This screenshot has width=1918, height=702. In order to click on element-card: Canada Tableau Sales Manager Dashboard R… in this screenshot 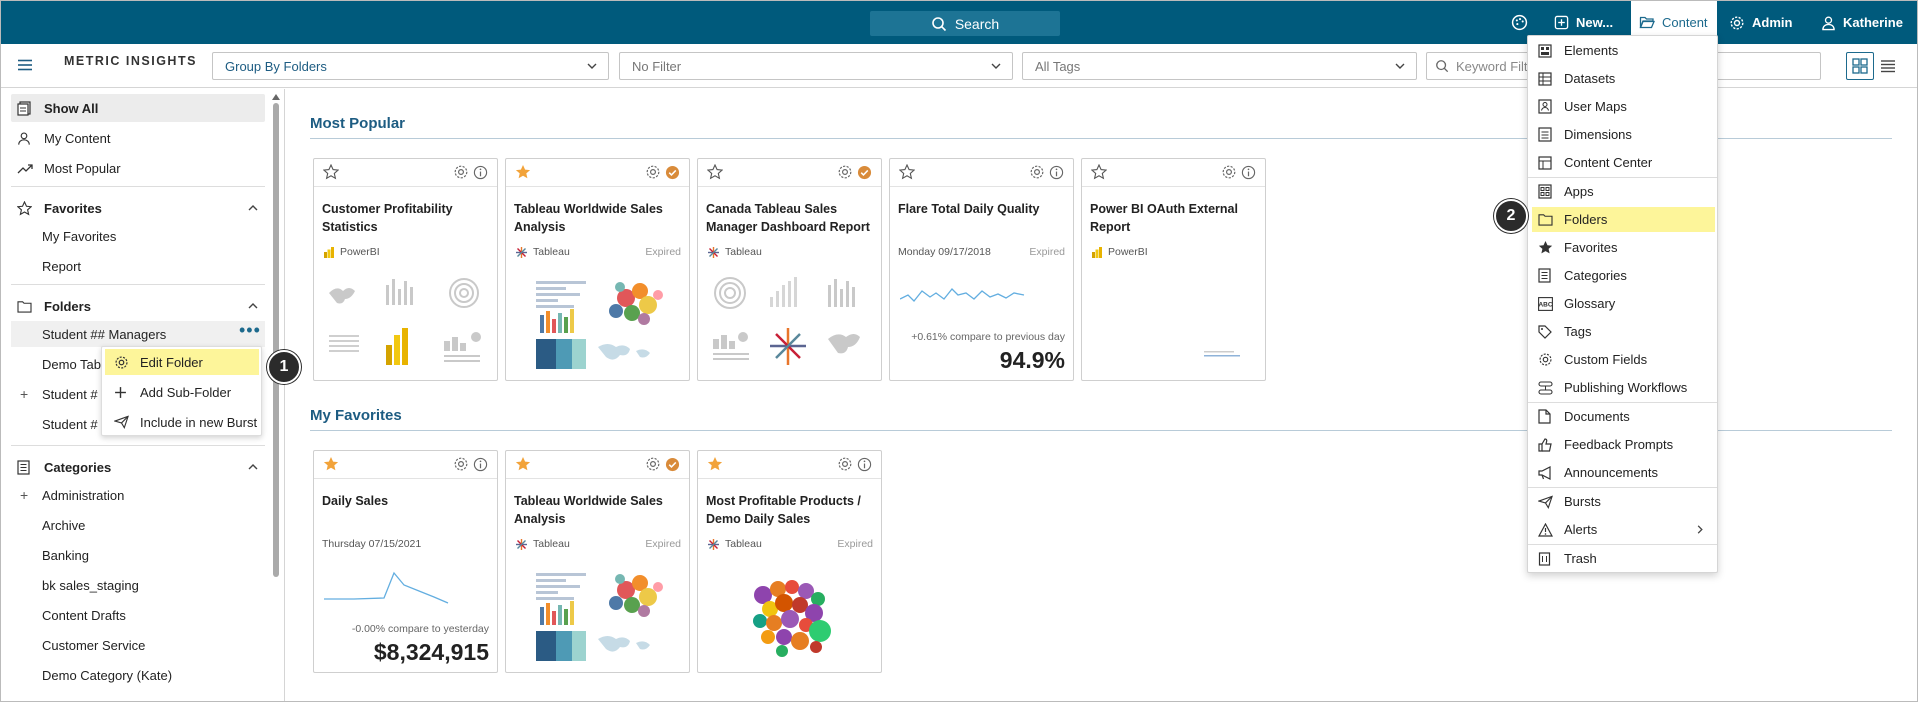, I will do `click(789, 269)`.